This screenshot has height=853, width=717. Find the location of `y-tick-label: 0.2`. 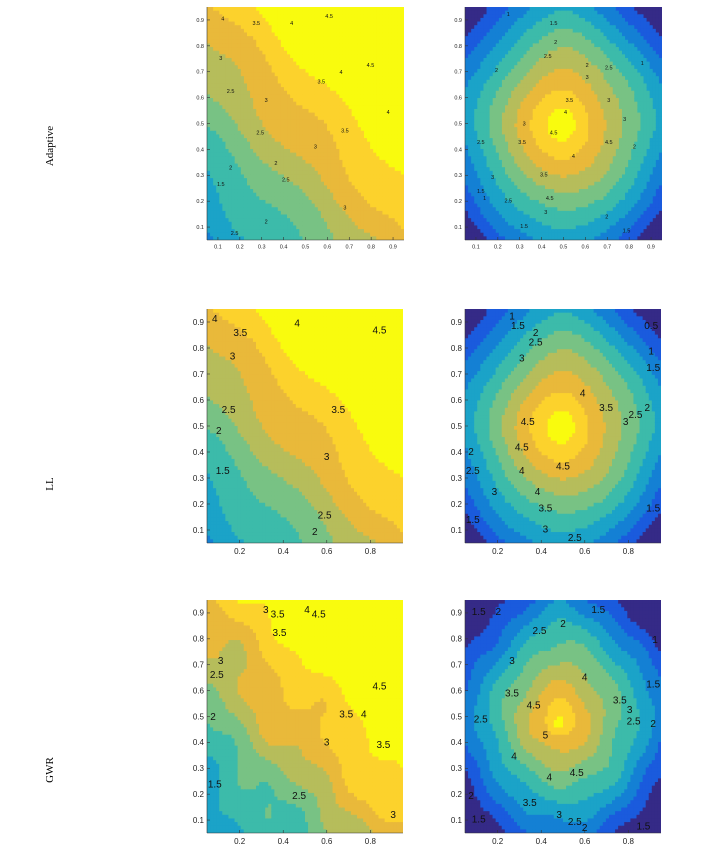

y-tick-label: 0.2 is located at coordinates (200, 202).